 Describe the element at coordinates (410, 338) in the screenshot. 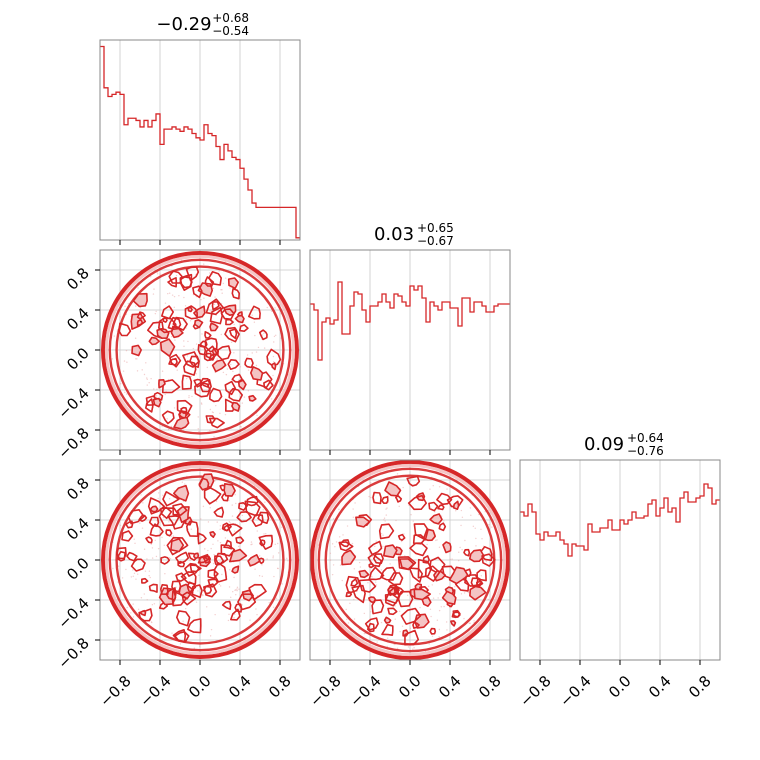

I see `panel-1-1: 0.03 +0.65−0.67` at that location.